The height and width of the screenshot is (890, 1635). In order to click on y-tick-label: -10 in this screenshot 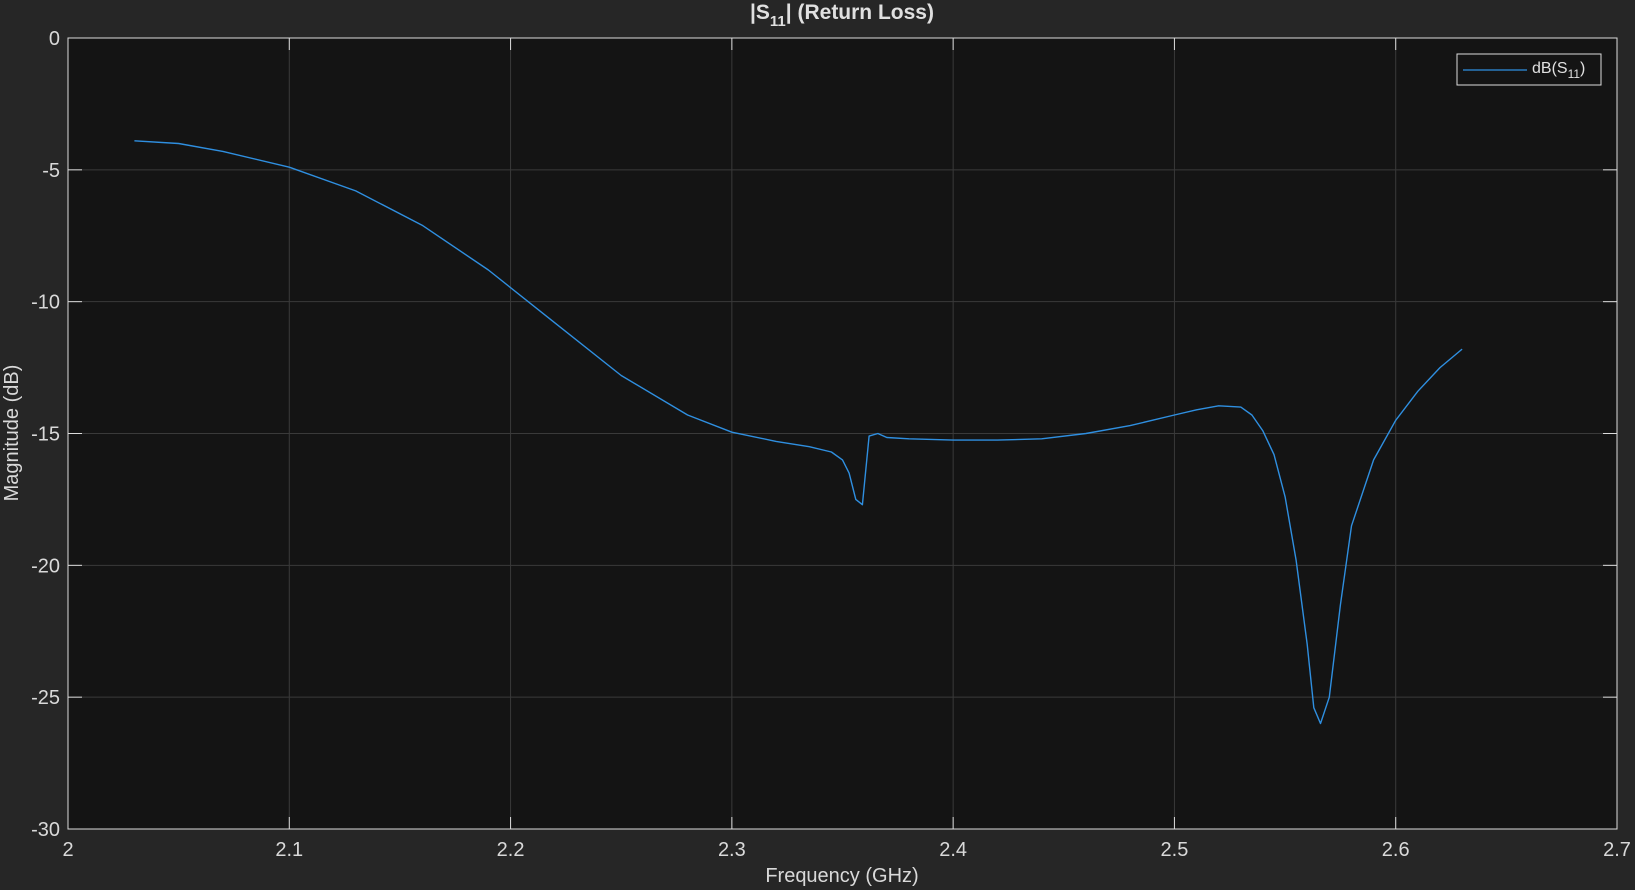, I will do `click(45, 303)`.